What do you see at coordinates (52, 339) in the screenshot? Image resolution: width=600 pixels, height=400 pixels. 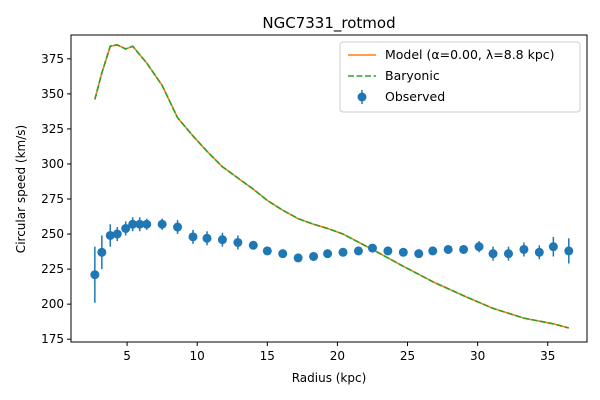 I see `y-tick-label: 175` at bounding box center [52, 339].